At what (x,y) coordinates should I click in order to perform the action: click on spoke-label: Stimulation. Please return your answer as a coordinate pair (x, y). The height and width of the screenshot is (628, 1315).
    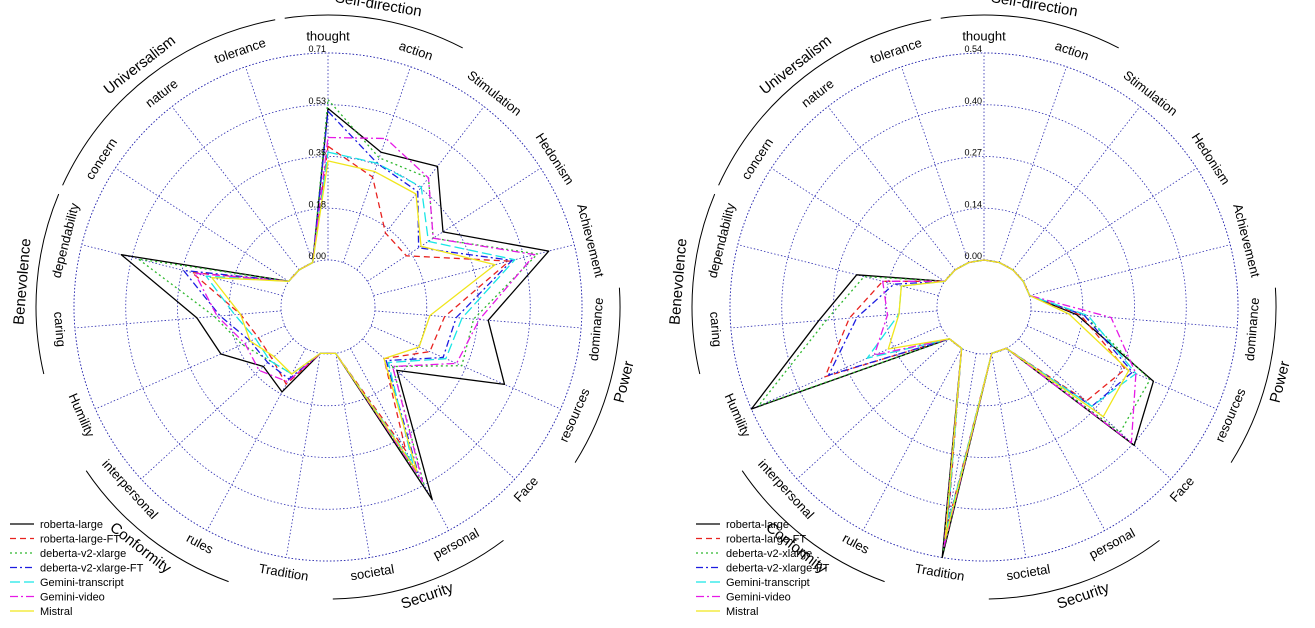
    Looking at the image, I should click on (494, 92).